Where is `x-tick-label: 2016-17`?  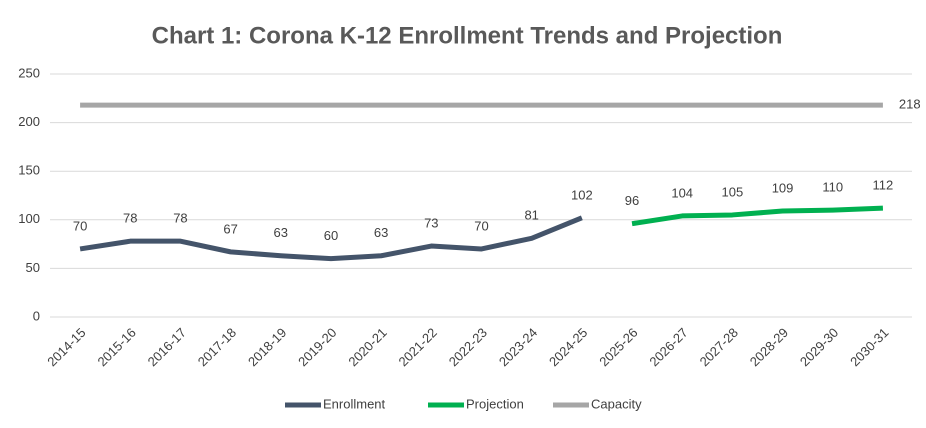 x-tick-label: 2016-17 is located at coordinates (167, 347).